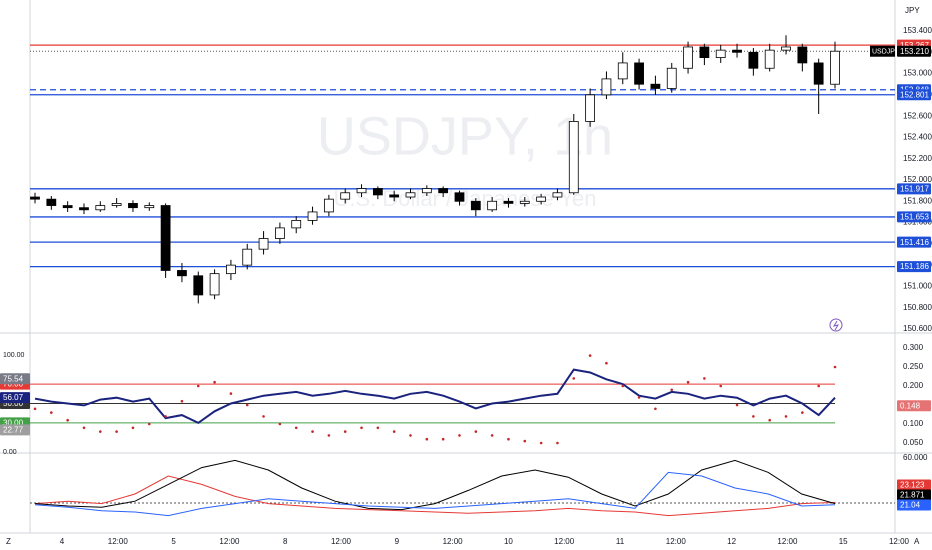 The image size is (932, 550). I want to click on symbol-label: USDJPY, so click(886, 52).